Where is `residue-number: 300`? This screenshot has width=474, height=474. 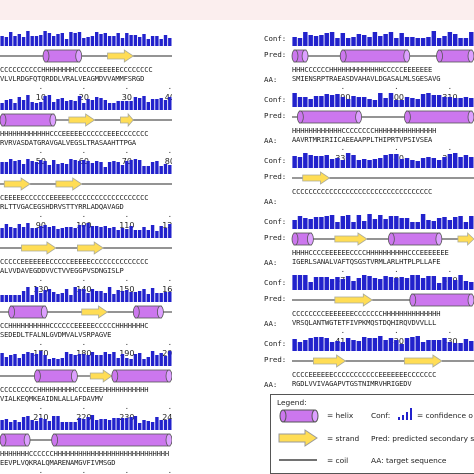
residue-number: 300 is located at coordinates (396, 97).